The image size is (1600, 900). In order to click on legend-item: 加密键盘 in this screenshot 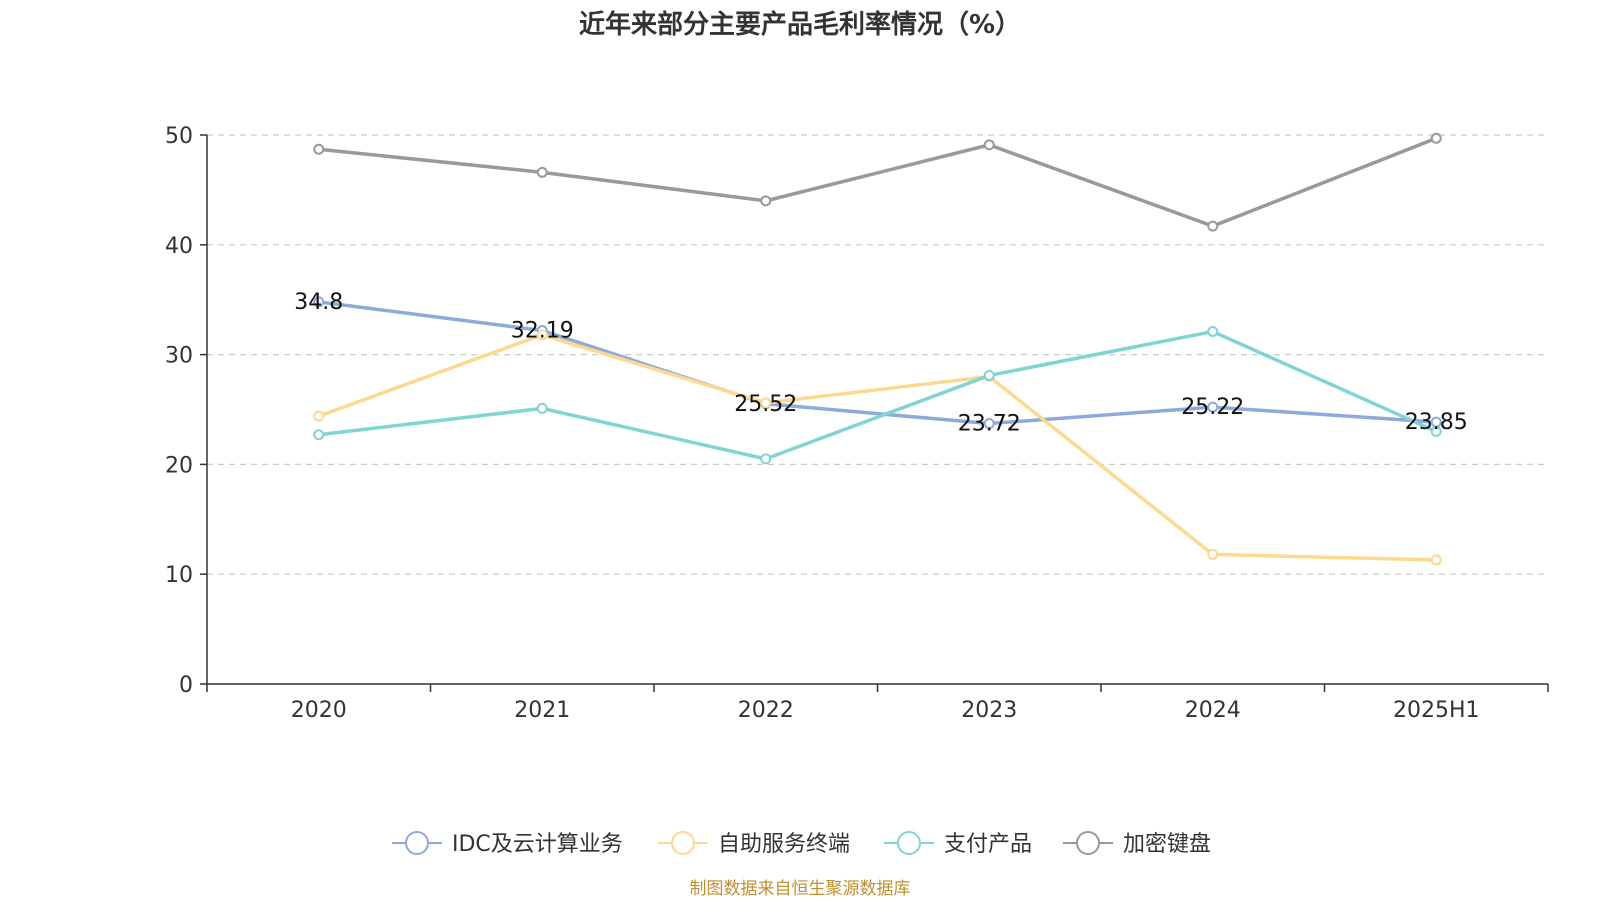, I will do `click(1137, 844)`.